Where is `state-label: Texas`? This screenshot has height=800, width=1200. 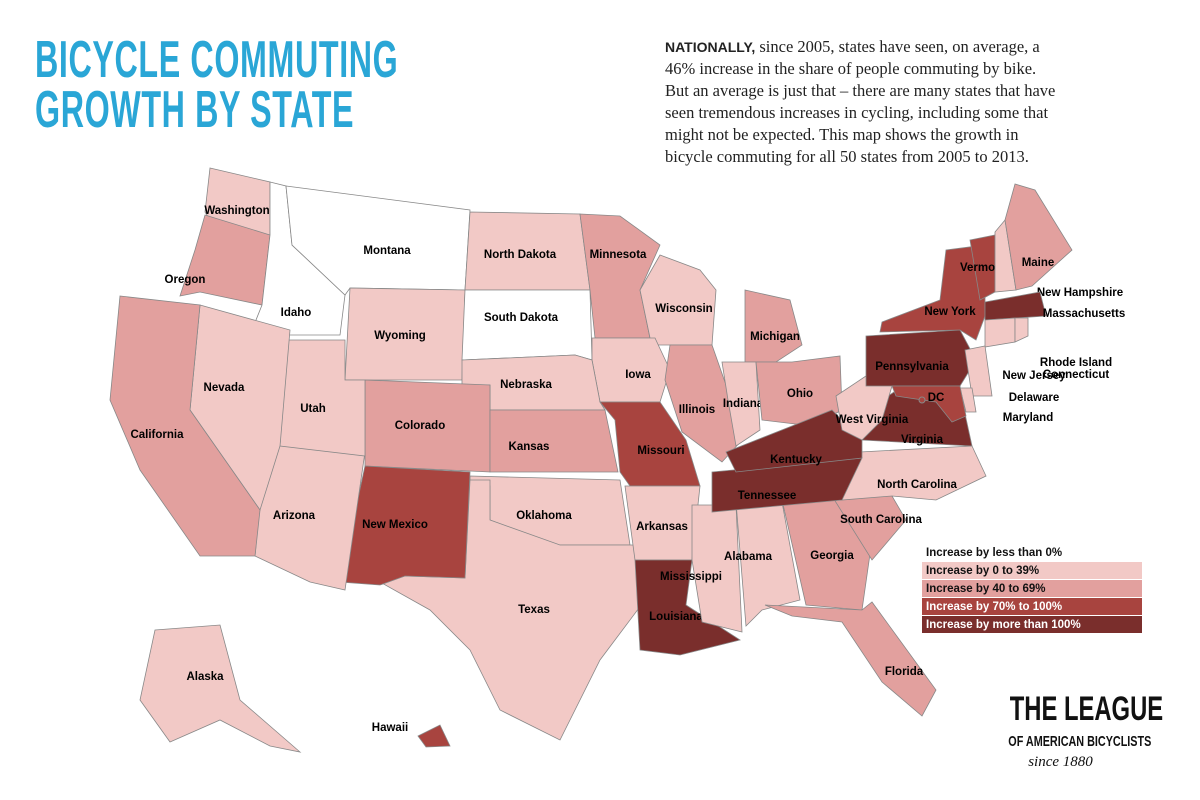 state-label: Texas is located at coordinates (534, 610).